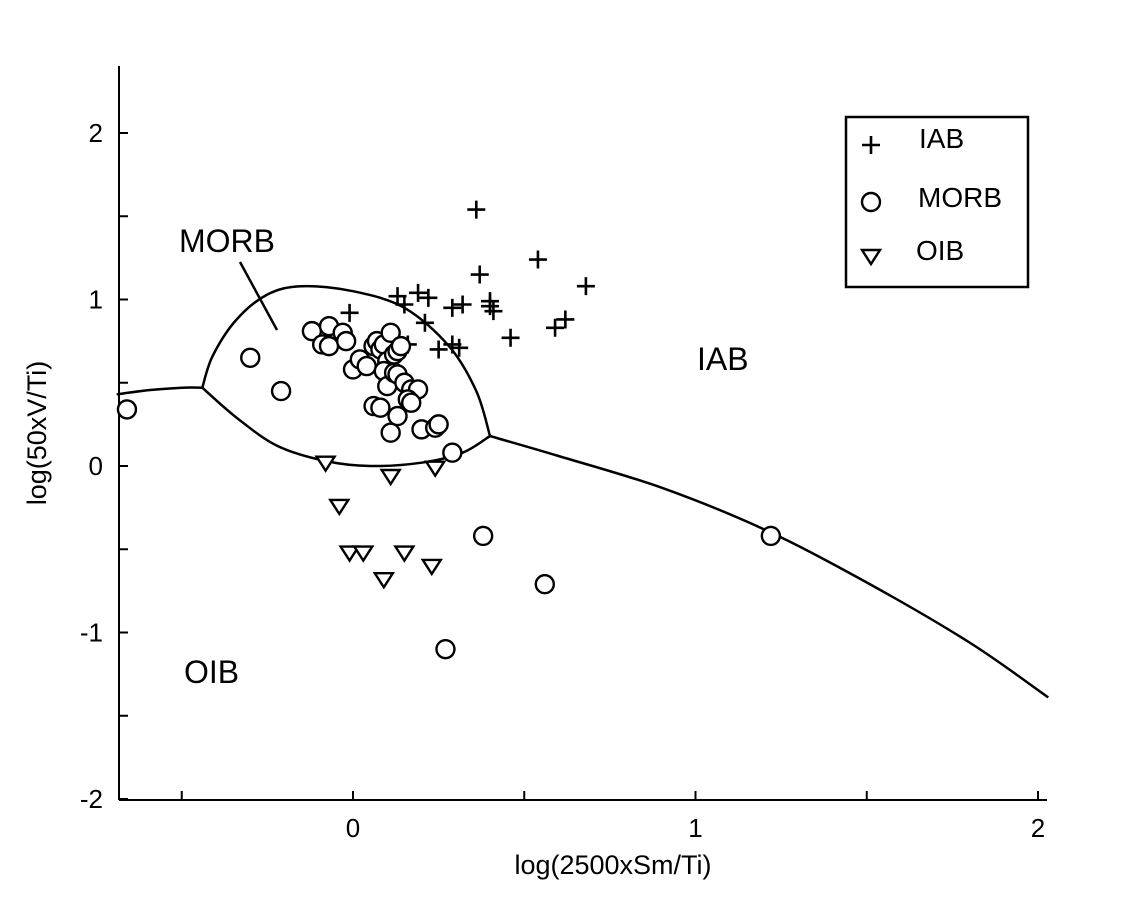 The height and width of the screenshot is (900, 1125). I want to click on legend: IAB MORB OIB, so click(937, 202).